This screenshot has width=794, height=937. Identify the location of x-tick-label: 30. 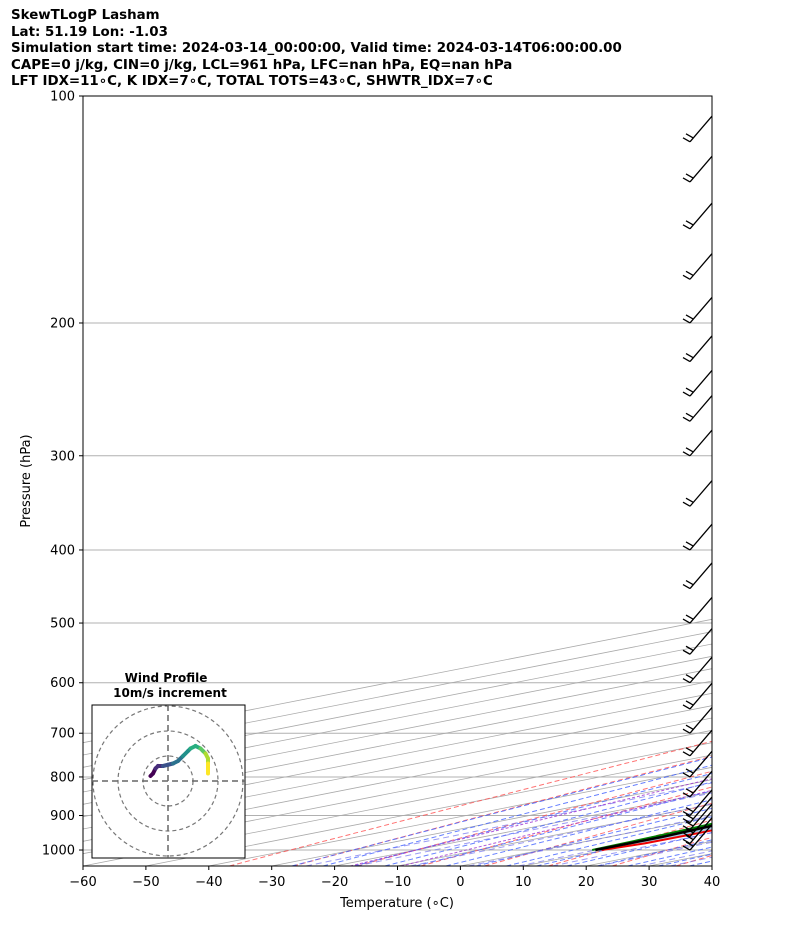
(649, 882).